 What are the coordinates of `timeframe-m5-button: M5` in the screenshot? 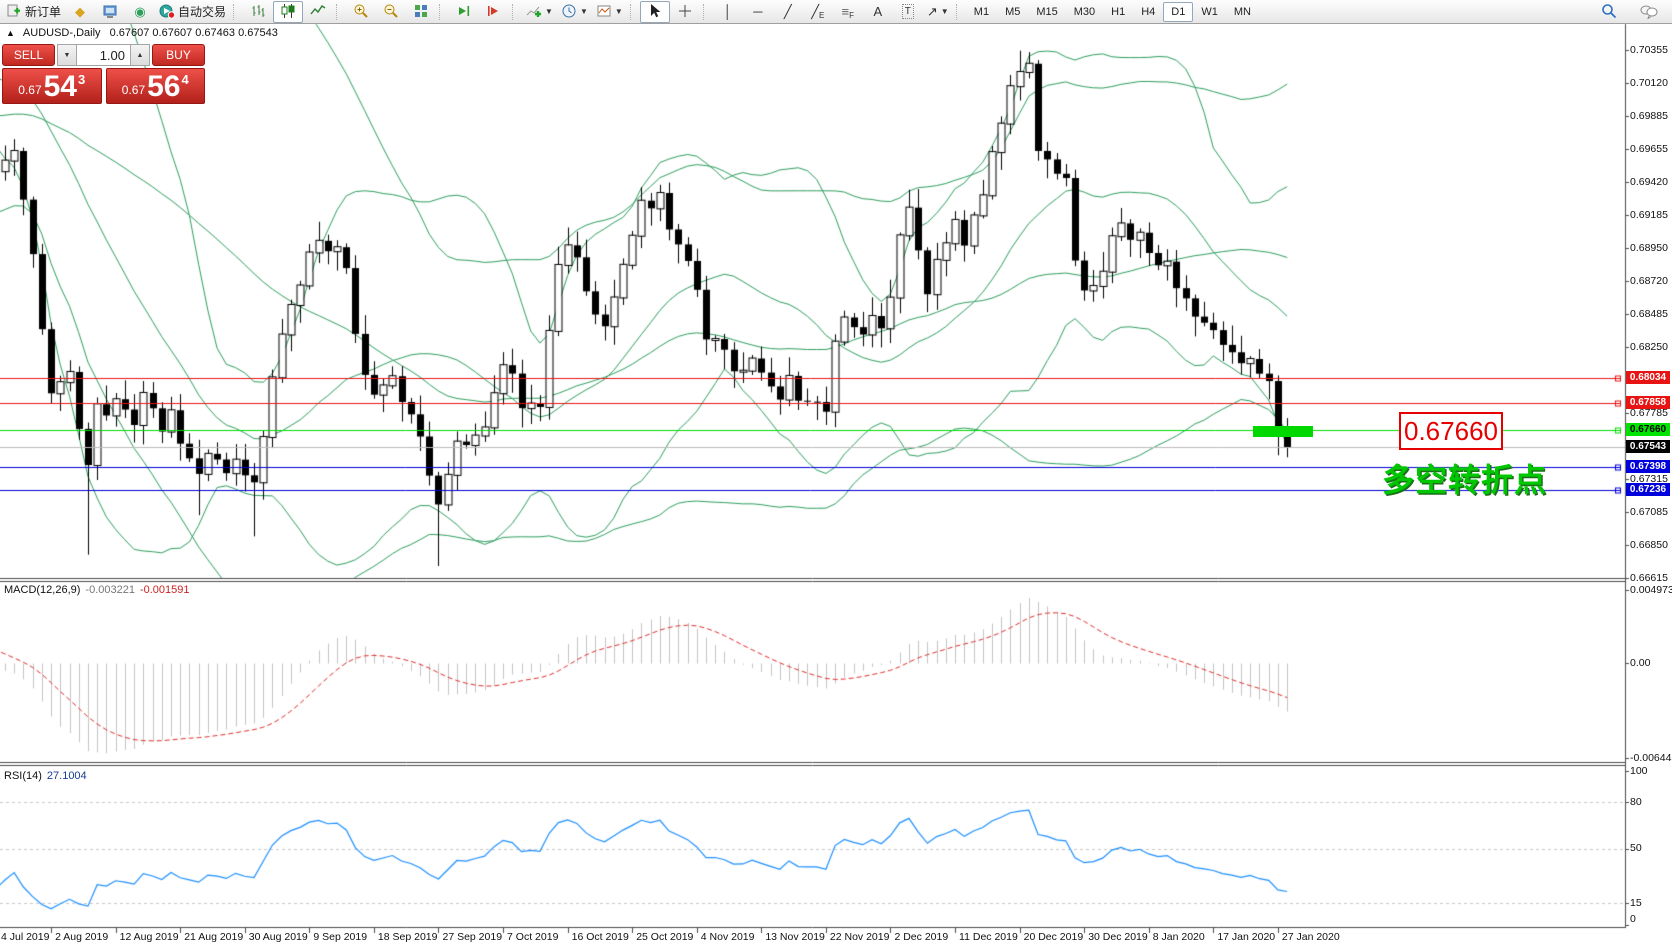 It's located at (1013, 11).